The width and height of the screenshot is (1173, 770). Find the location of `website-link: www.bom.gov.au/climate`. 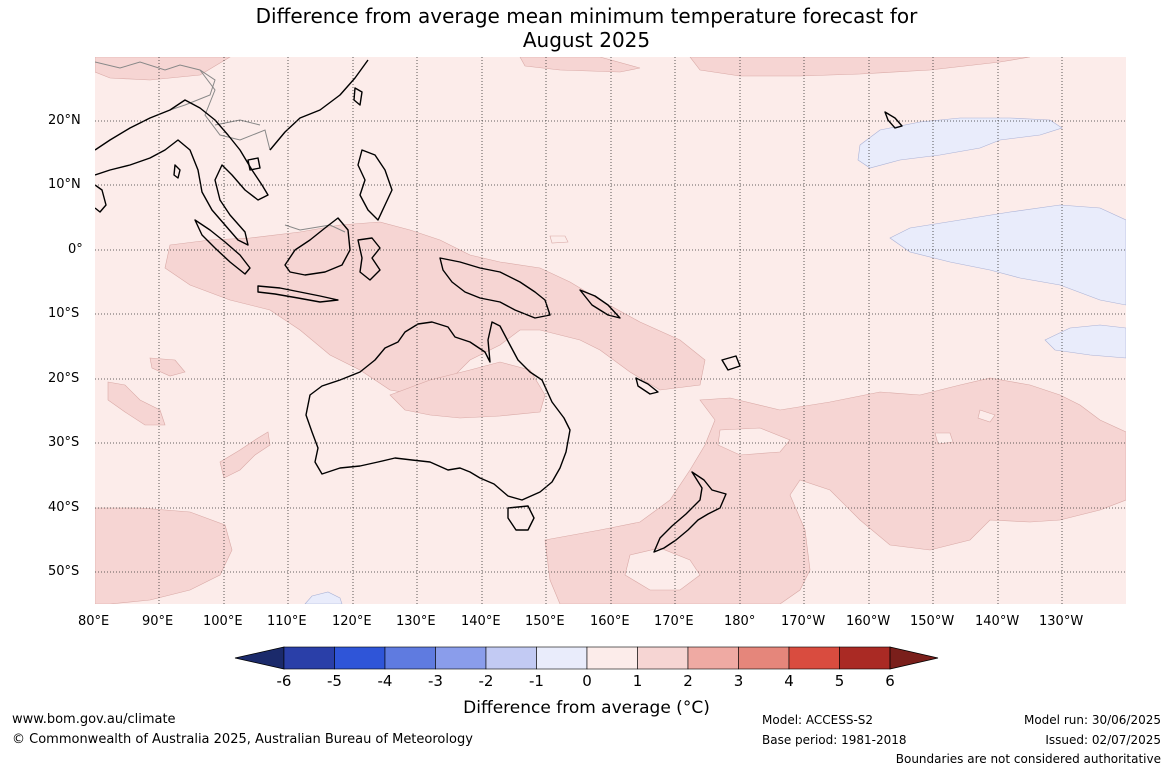

website-link: www.bom.gov.au/climate is located at coordinates (94, 719).